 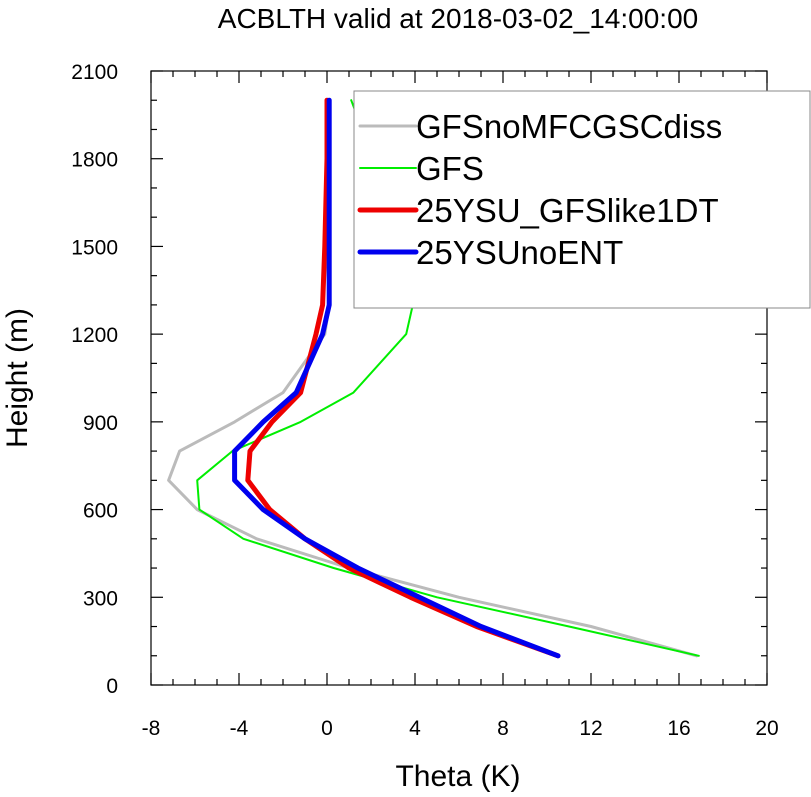 What do you see at coordinates (678, 728) in the screenshot?
I see `x-tick-label: 16` at bounding box center [678, 728].